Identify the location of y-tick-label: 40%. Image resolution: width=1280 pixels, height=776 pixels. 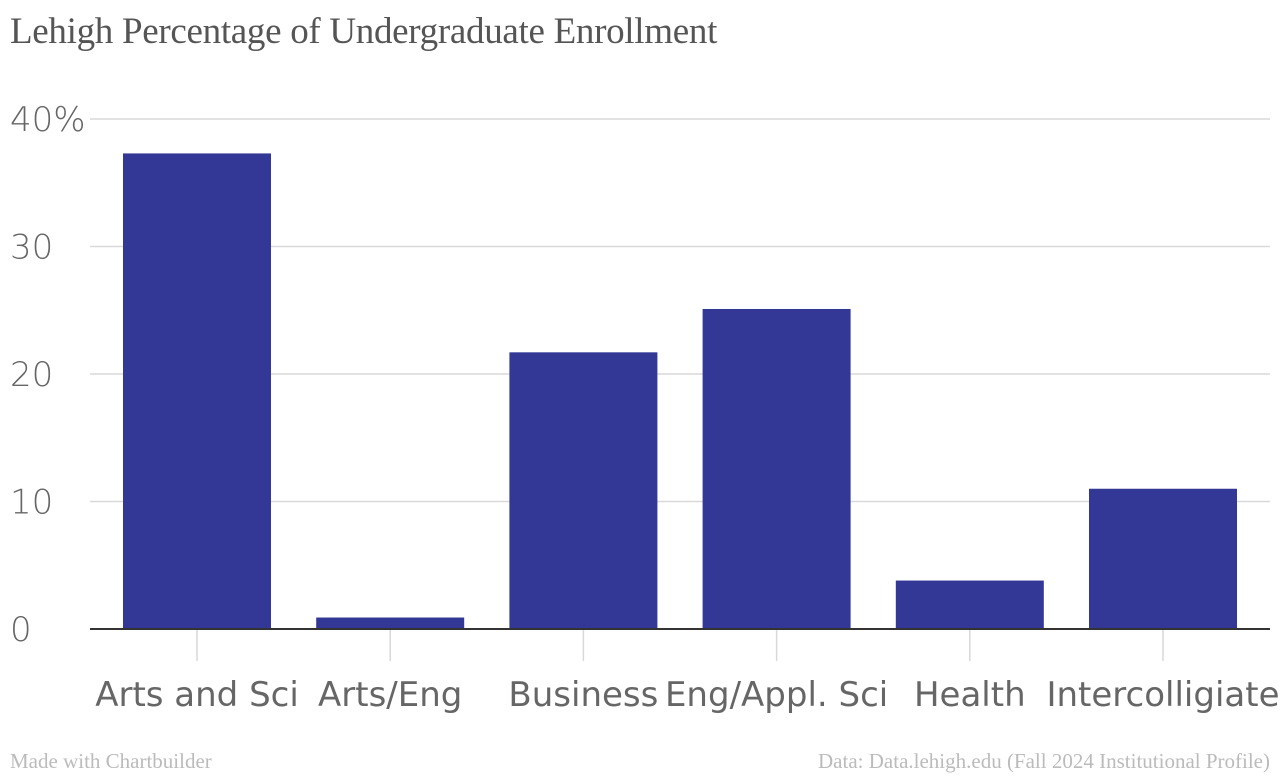
(48, 120).